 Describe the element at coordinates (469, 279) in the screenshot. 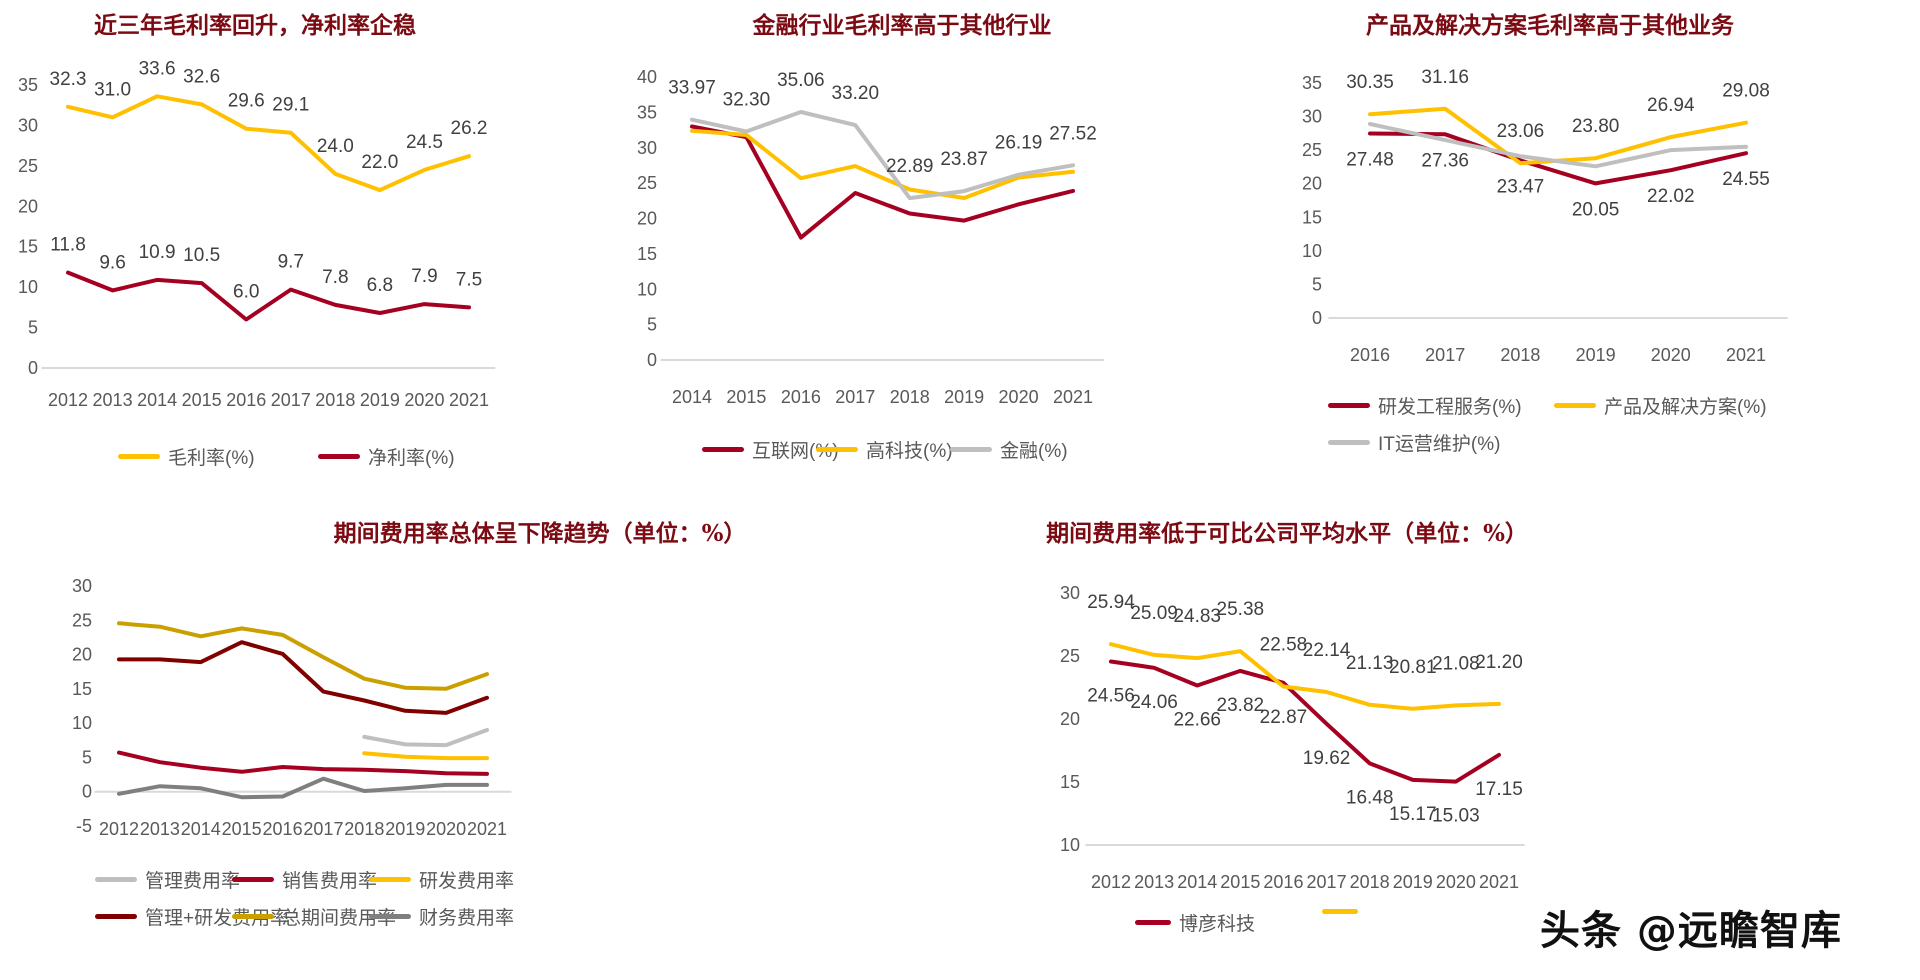

I see `data-label: 7.5` at that location.